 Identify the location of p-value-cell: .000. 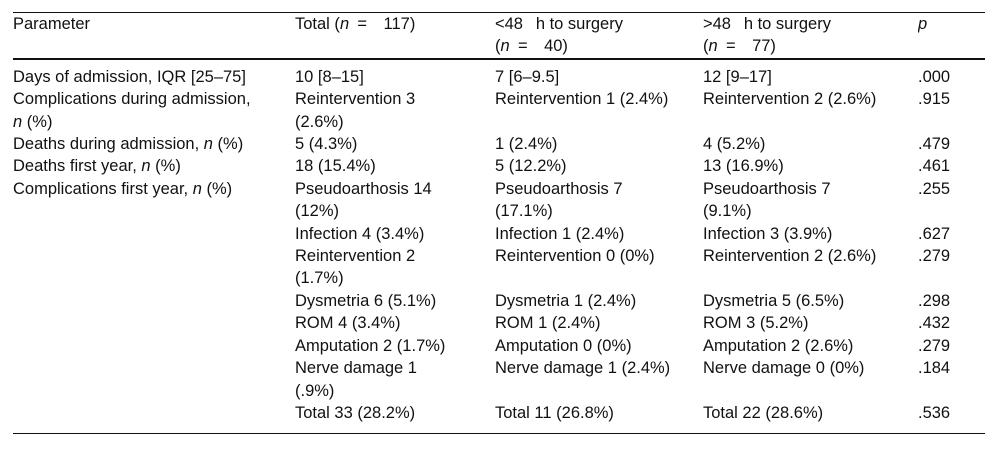
(934, 76).